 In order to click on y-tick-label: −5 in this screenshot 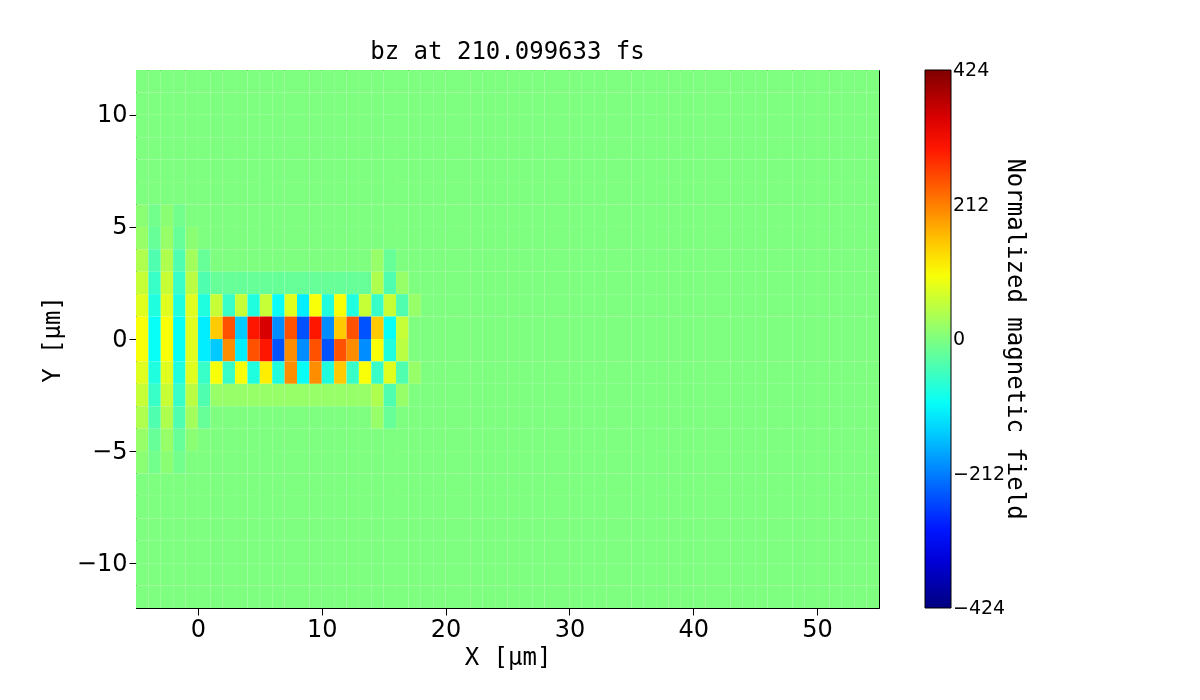, I will do `click(110, 450)`.